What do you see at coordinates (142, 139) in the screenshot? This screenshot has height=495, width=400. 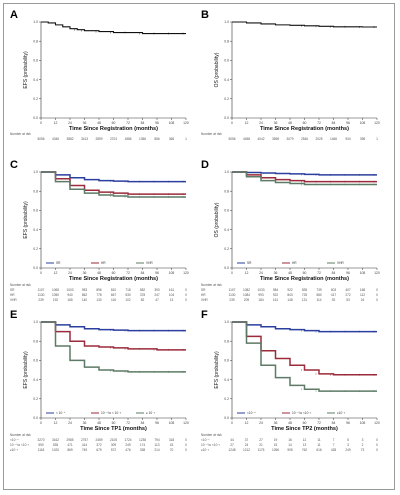 I see `risk-value: 1356` at bounding box center [142, 139].